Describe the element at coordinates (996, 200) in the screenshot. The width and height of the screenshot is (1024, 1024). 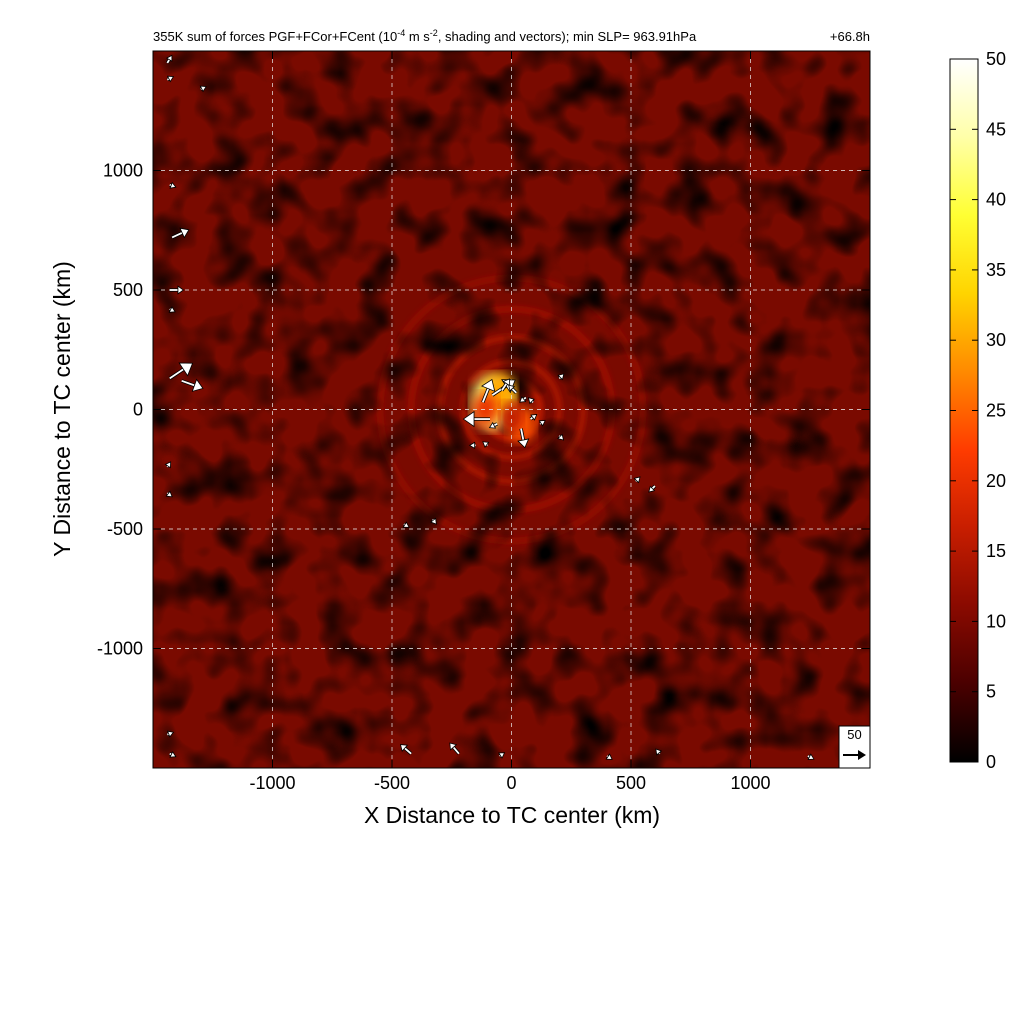
I see `colorbar-tick-label-2: 40` at that location.